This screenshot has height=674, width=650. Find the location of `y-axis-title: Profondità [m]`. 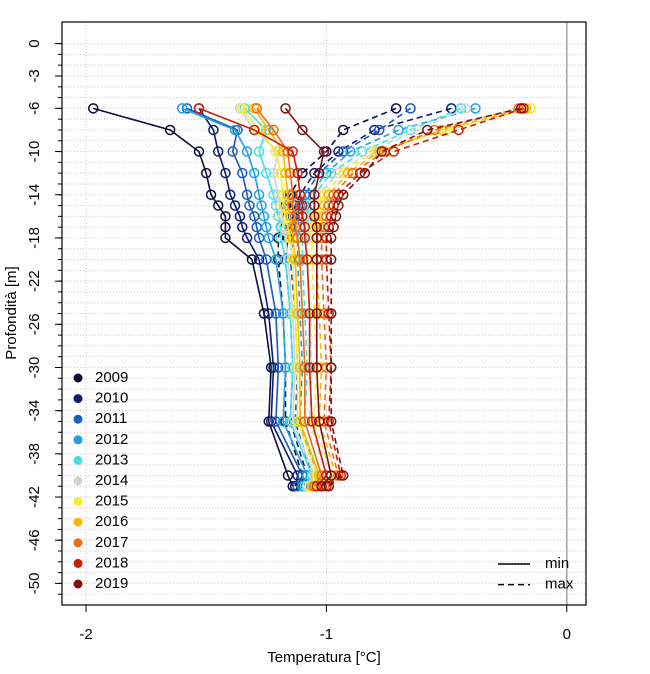

y-axis-title: Profondità [m] is located at coordinates (11, 312).